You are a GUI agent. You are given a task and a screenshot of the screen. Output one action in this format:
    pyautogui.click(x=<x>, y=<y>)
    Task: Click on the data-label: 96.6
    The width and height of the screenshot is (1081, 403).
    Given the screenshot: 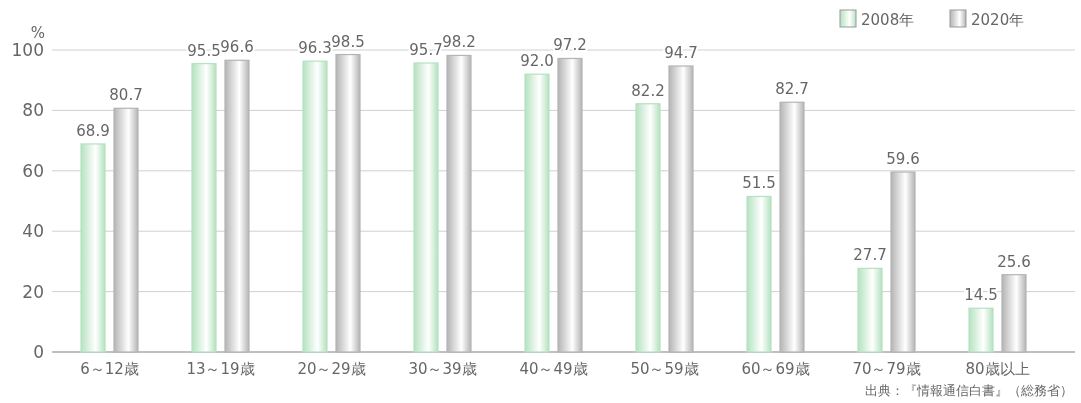 What is the action you would take?
    pyautogui.click(x=237, y=47)
    